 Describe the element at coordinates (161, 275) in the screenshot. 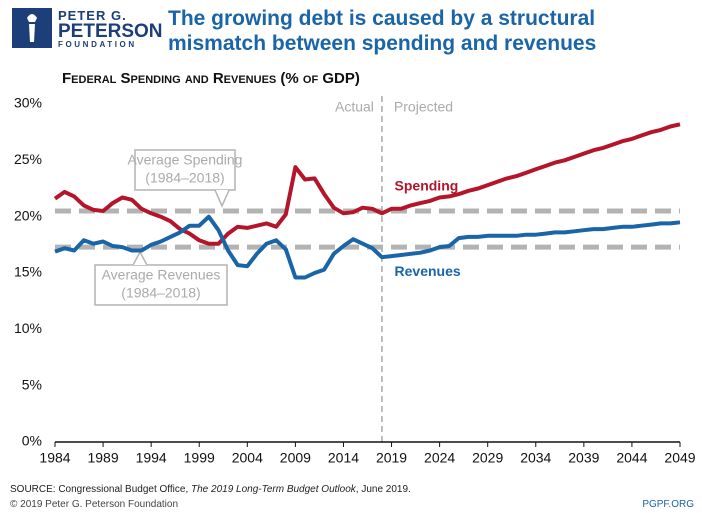

I see `average-label: Average Revenues` at that location.